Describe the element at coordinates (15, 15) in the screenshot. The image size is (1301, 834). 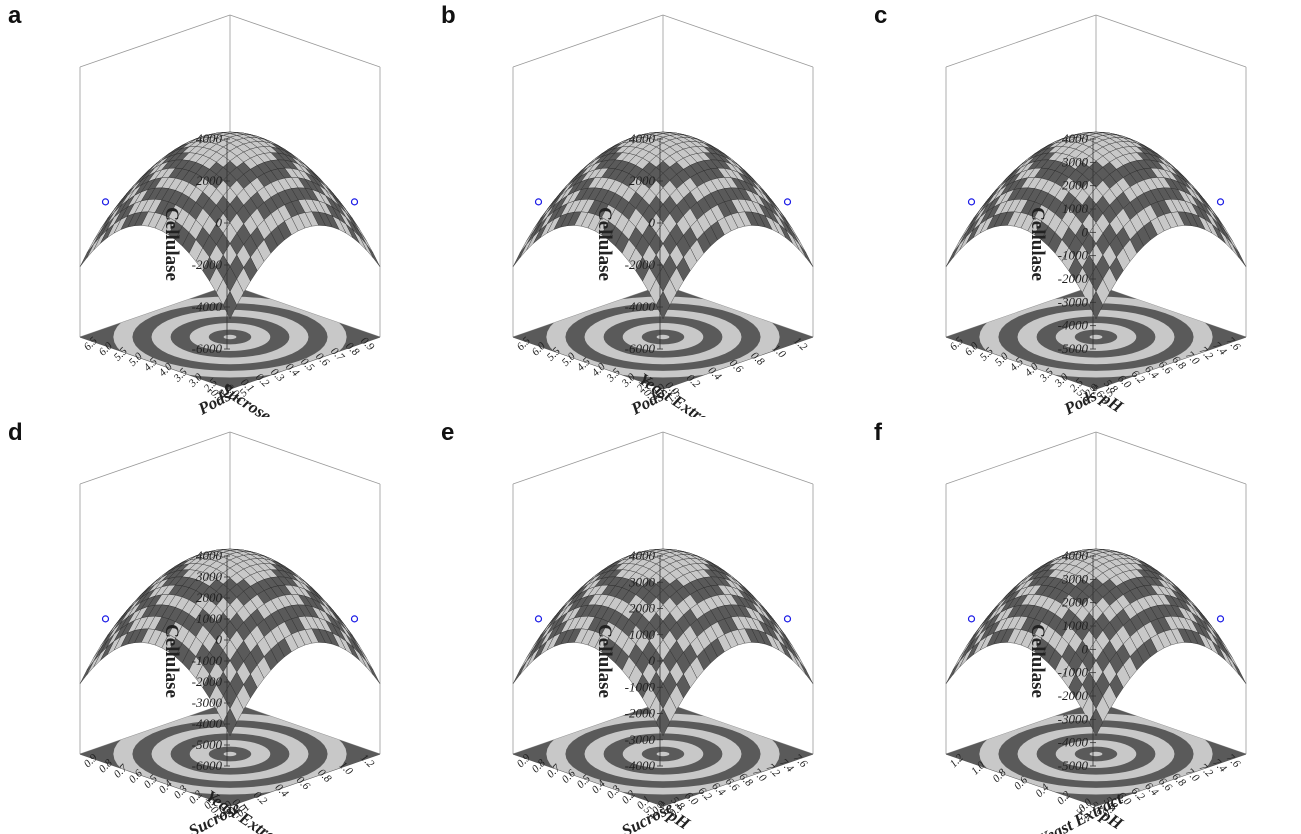
I see `panel-letter: a` at that location.